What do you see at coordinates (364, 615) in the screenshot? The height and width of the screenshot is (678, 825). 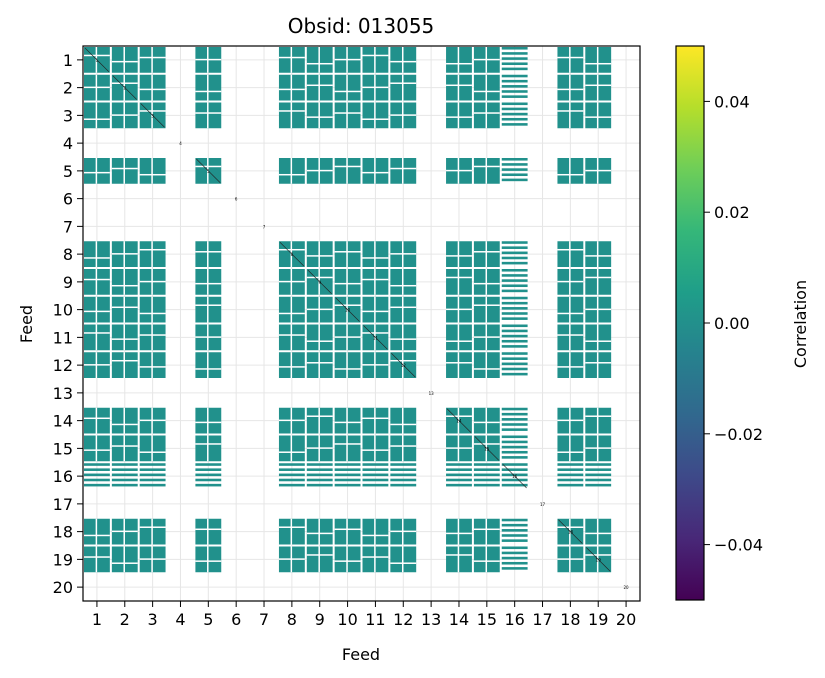 I see `x-axis-ticks: 1 2 3 4 5 6 7 8 9 10 11 12 13 14 15 16 17 18 19 20` at bounding box center [364, 615].